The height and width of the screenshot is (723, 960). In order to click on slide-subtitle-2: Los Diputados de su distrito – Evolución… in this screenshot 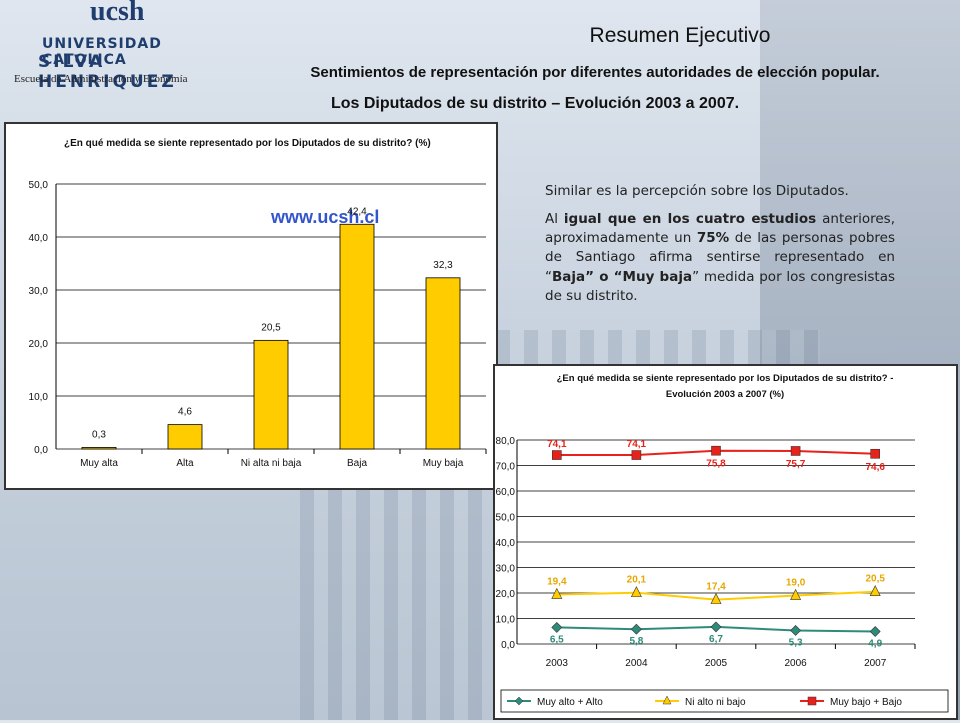, I will do `click(535, 103)`.